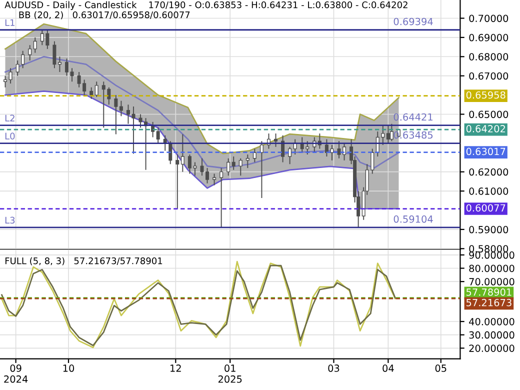 The width and height of the screenshot is (520, 390). Describe the element at coordinates (491, 282) in the screenshot. I see `y-tick-label: 70.00000` at that location.